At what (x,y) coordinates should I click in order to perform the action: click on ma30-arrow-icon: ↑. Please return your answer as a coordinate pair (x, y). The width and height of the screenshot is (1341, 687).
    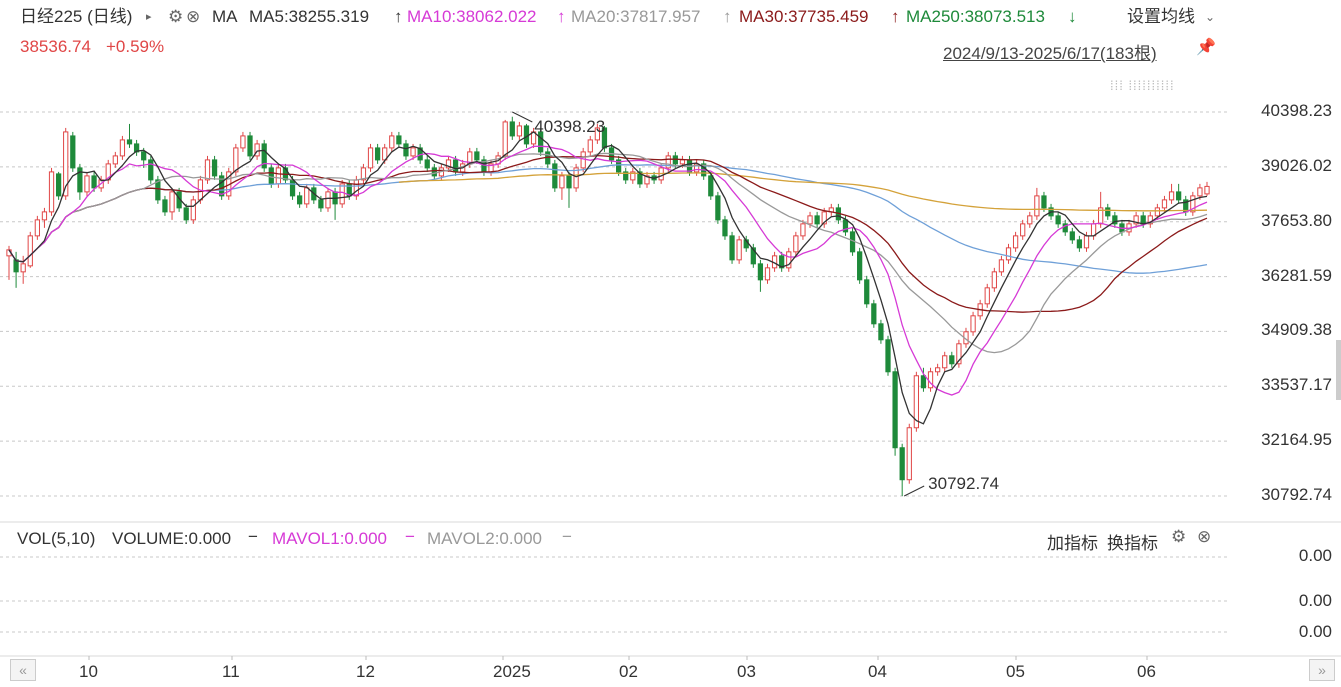
    Looking at the image, I should click on (895, 16).